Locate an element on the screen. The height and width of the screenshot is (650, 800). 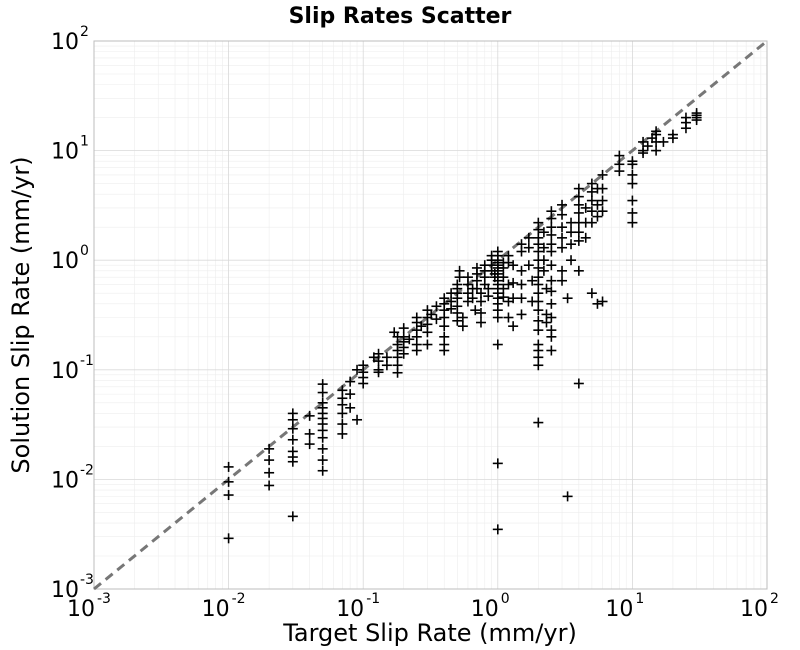
svg-text: 0 is located at coordinates (84, 251).